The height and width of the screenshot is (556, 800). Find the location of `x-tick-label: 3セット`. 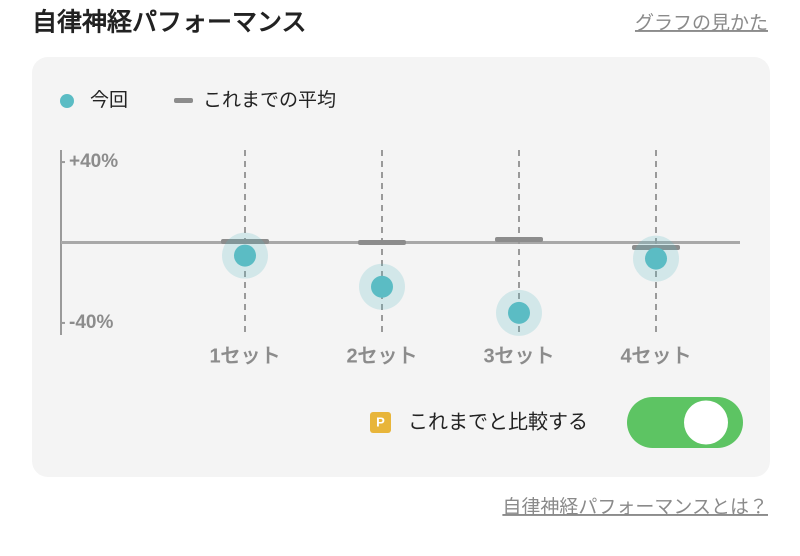

x-tick-label: 3セット is located at coordinates (518, 356).